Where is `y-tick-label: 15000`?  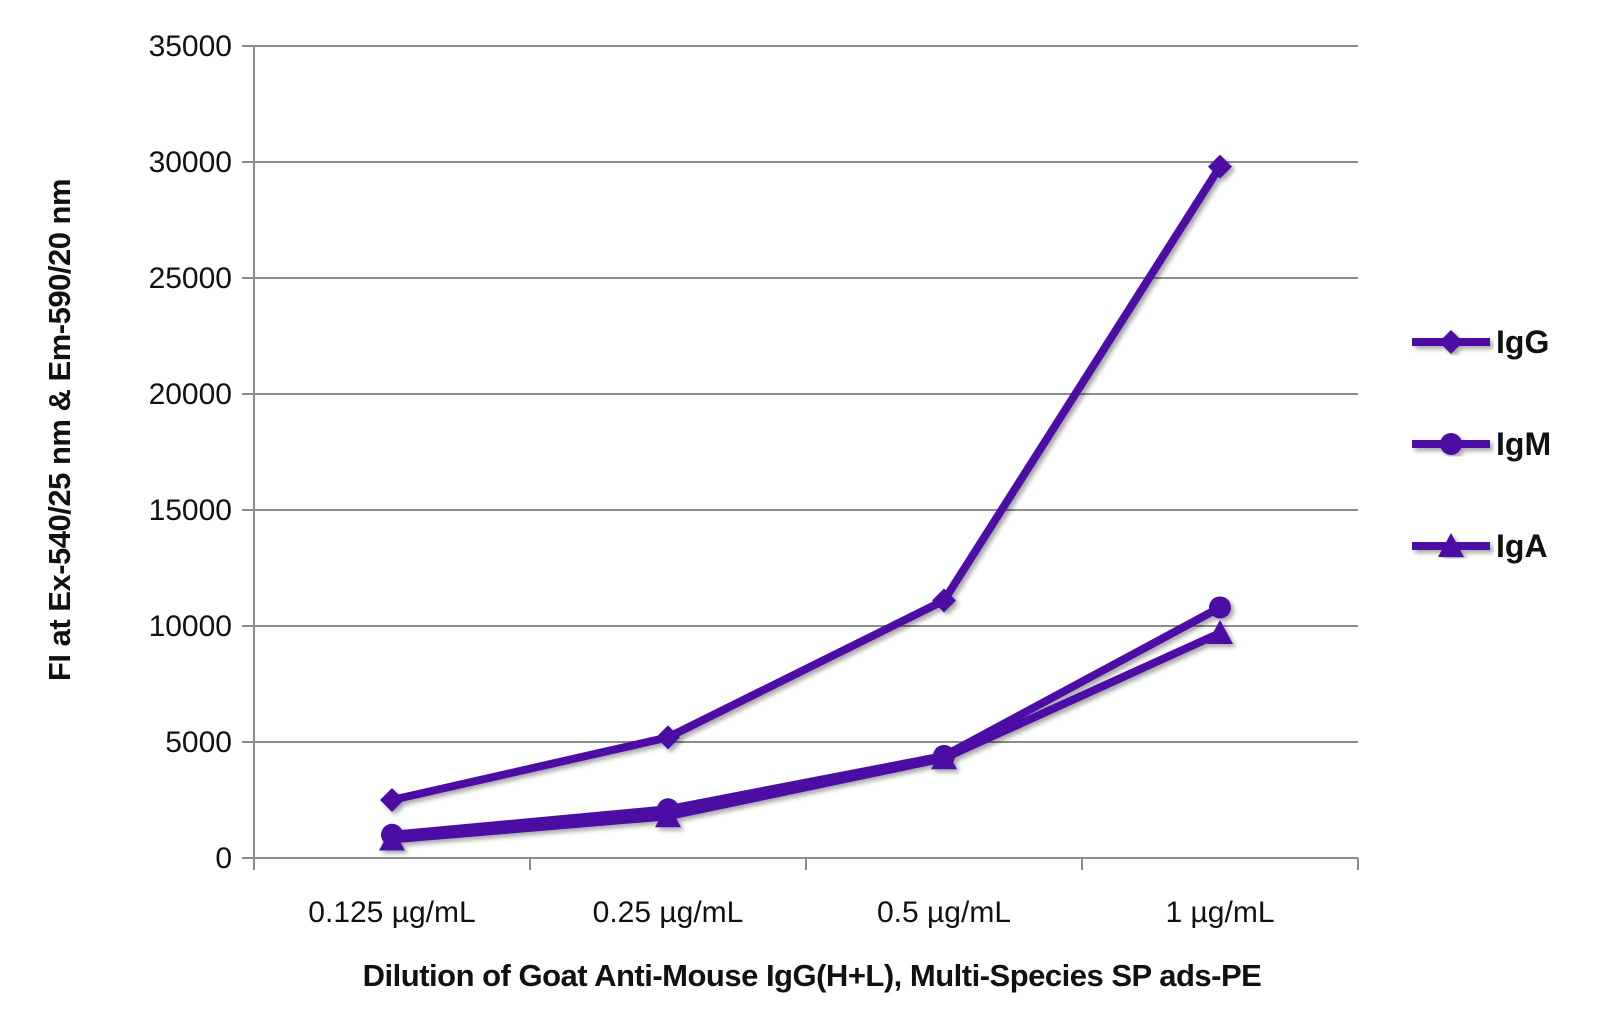 y-tick-label: 15000 is located at coordinates (190, 510).